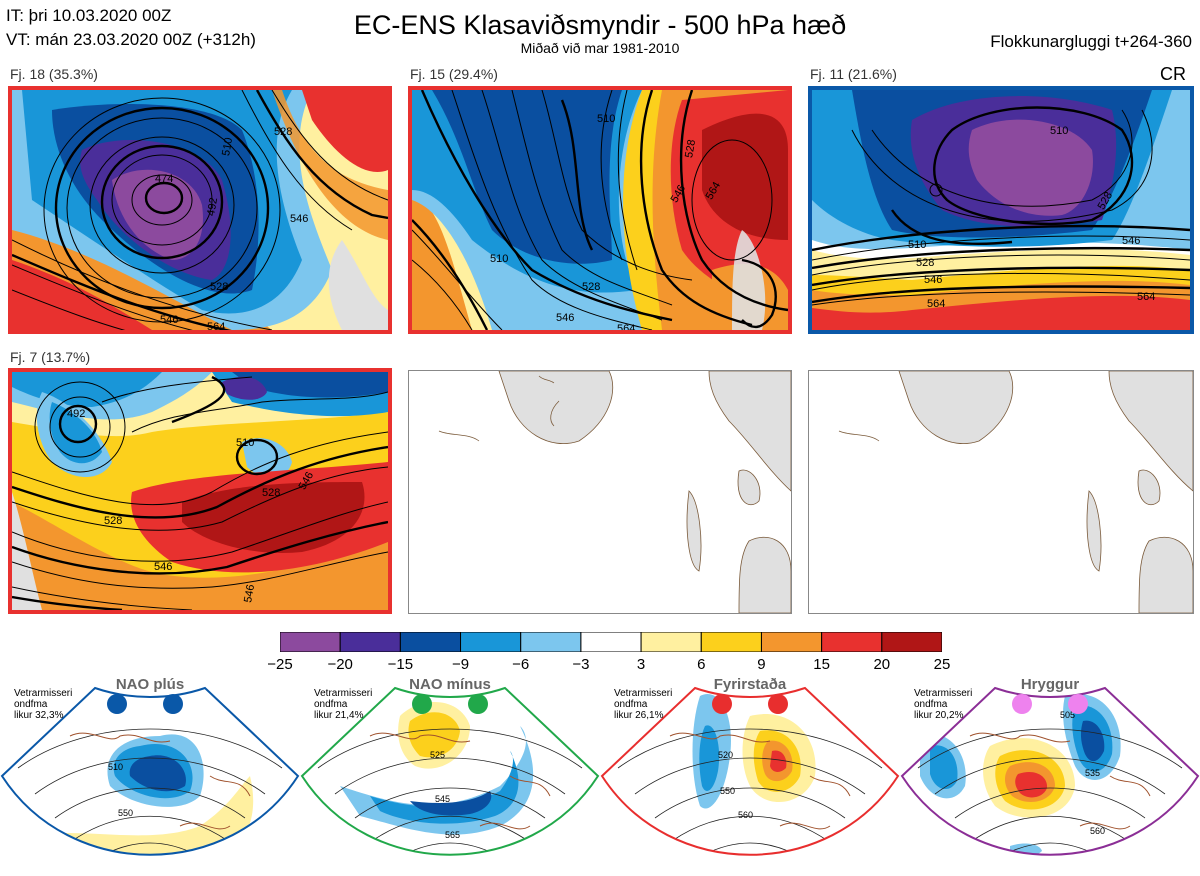 The image size is (1200, 876). Describe the element at coordinates (641, 664) in the screenshot. I see `colorbar-tick-6: 3` at that location.